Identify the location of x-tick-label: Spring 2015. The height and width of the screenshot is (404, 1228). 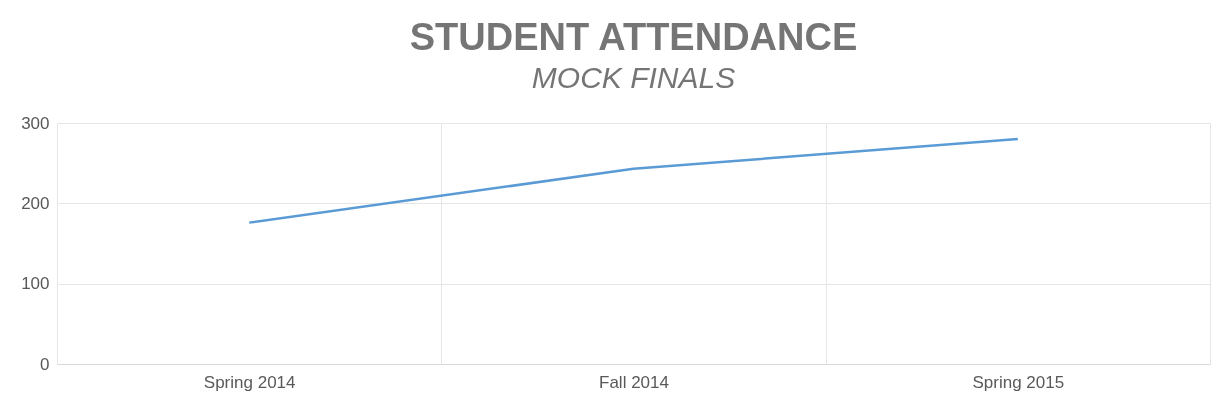
(1018, 382).